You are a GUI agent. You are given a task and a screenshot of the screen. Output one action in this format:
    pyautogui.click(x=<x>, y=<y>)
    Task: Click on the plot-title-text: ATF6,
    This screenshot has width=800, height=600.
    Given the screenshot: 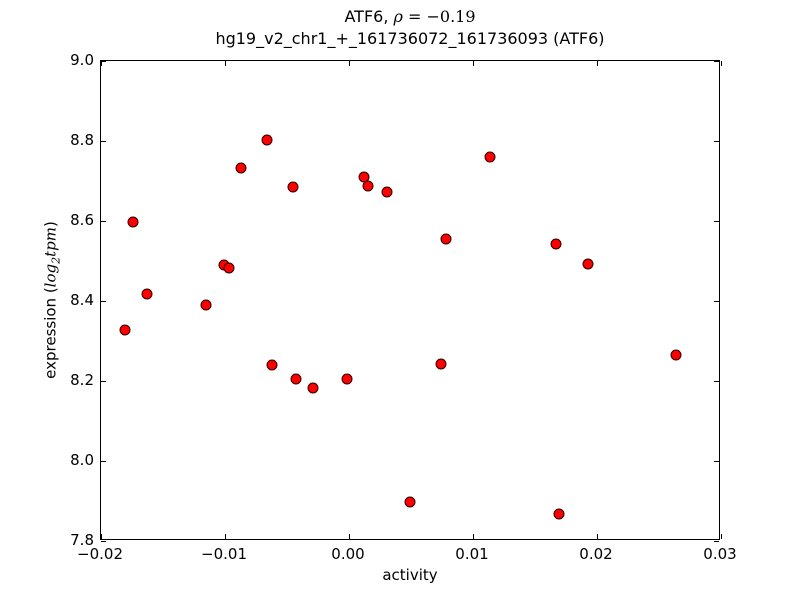 What is the action you would take?
    pyautogui.click(x=369, y=16)
    